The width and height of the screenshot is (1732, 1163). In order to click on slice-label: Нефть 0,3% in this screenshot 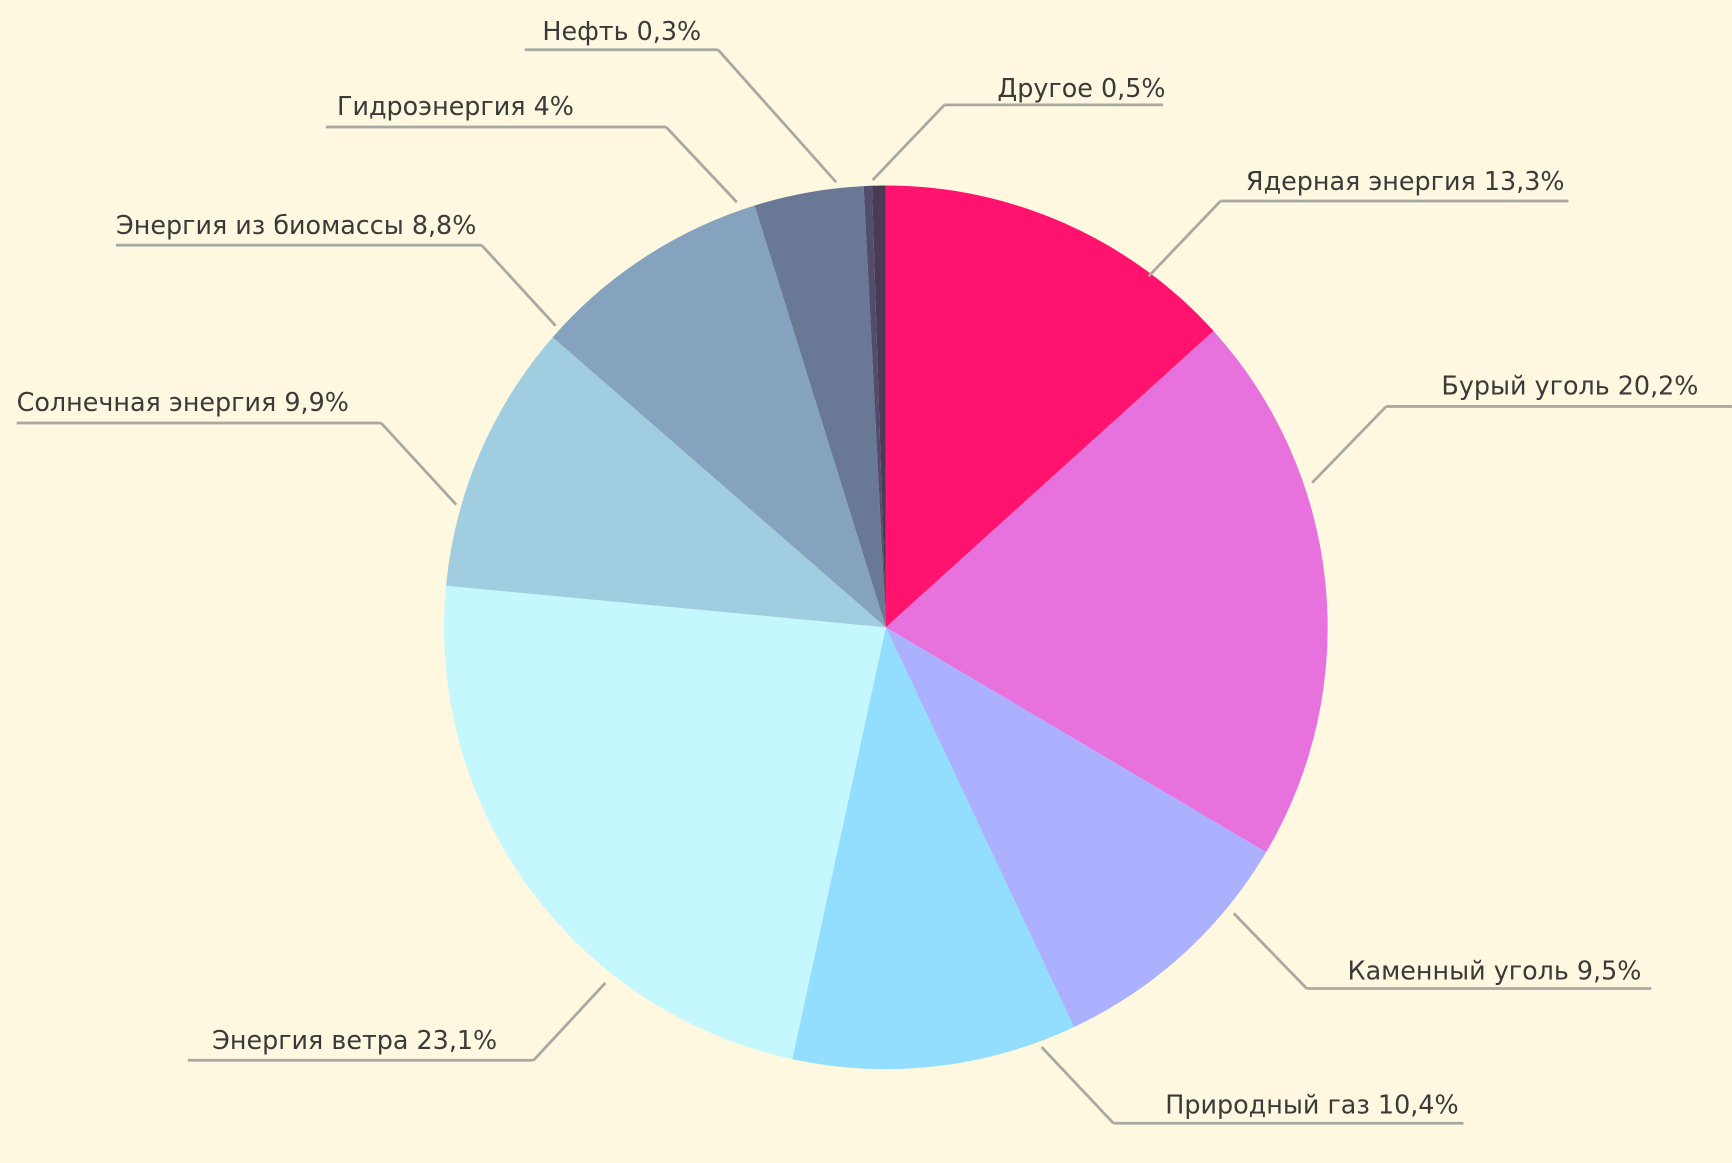, I will do `click(621, 31)`.